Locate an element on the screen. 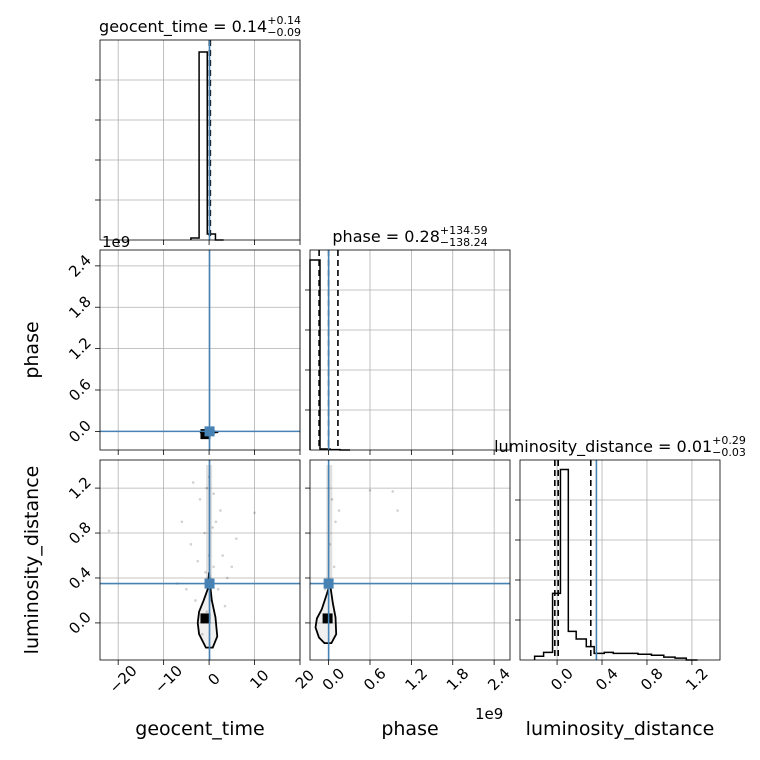  xlabel-luminosity-distance: luminosity_distance is located at coordinates (620, 729).